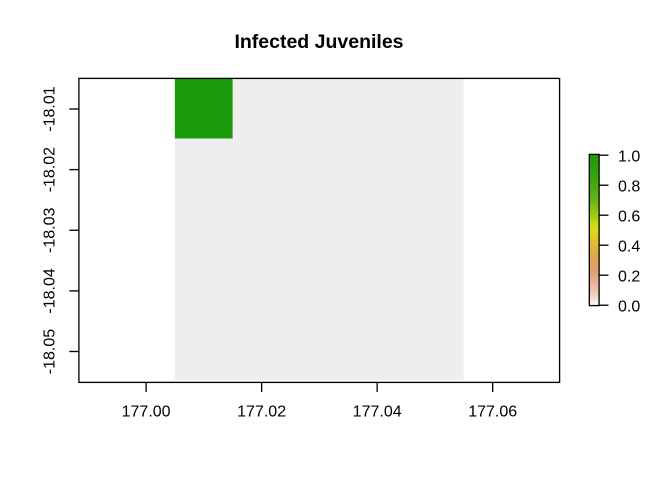 This screenshot has height=485, width=672. I want to click on svg-text: 177.02, so click(261, 411).